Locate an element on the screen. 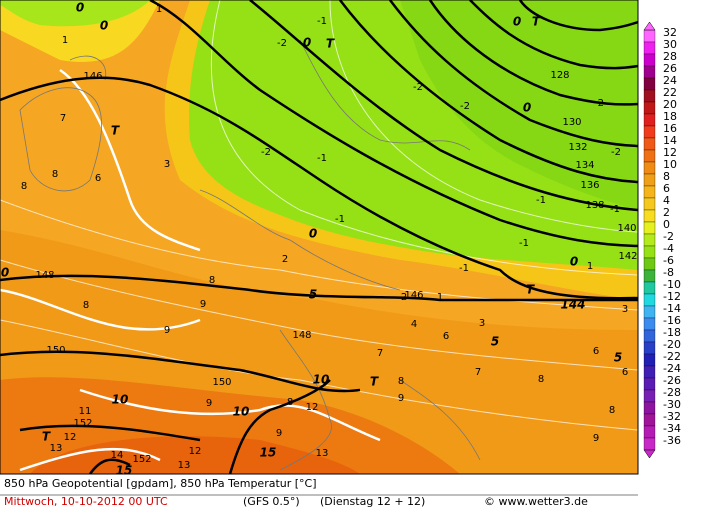 This screenshot has width=704, height=513. map-label: 132 is located at coordinates (577, 147).